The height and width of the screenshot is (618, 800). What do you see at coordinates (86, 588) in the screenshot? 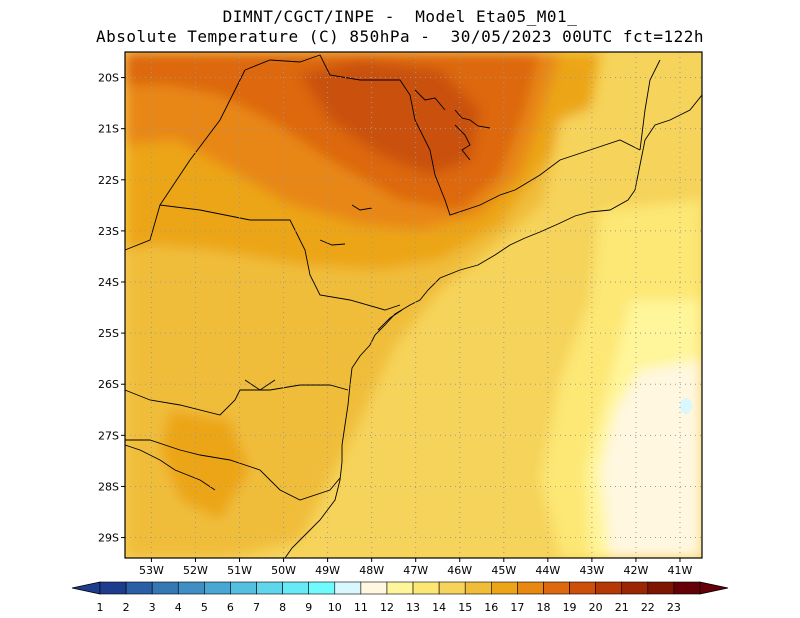
I see `colorbar-arrow-left` at bounding box center [86, 588].